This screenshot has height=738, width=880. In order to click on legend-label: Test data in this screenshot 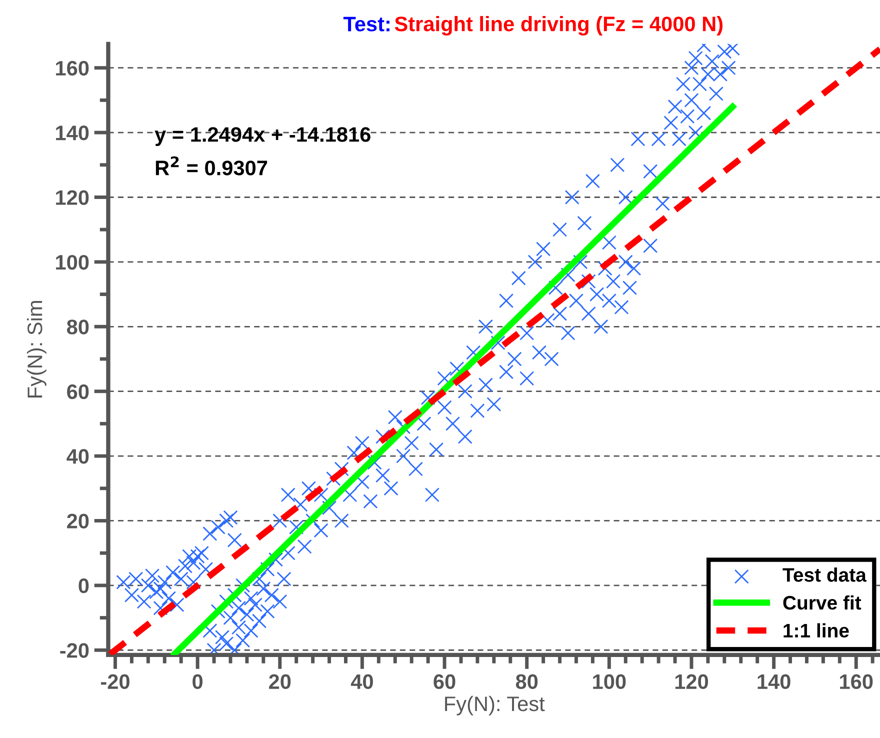, I will do `click(824, 575)`.